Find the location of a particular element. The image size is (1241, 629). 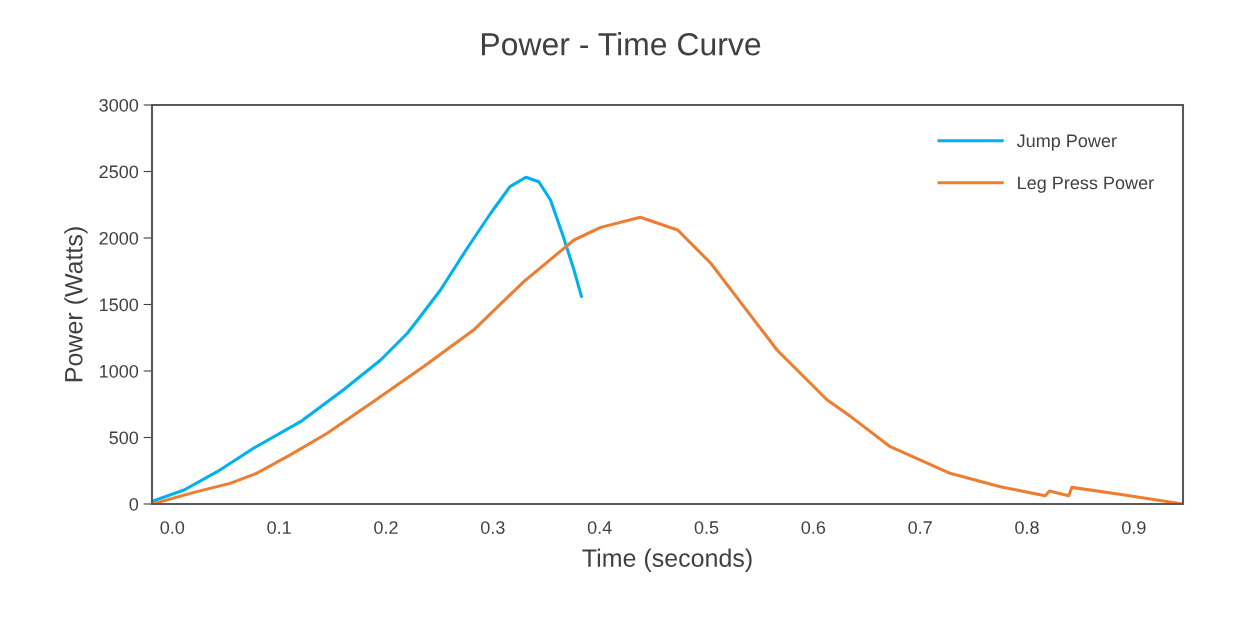

legend-label: Jump Power is located at coordinates (1066, 142).